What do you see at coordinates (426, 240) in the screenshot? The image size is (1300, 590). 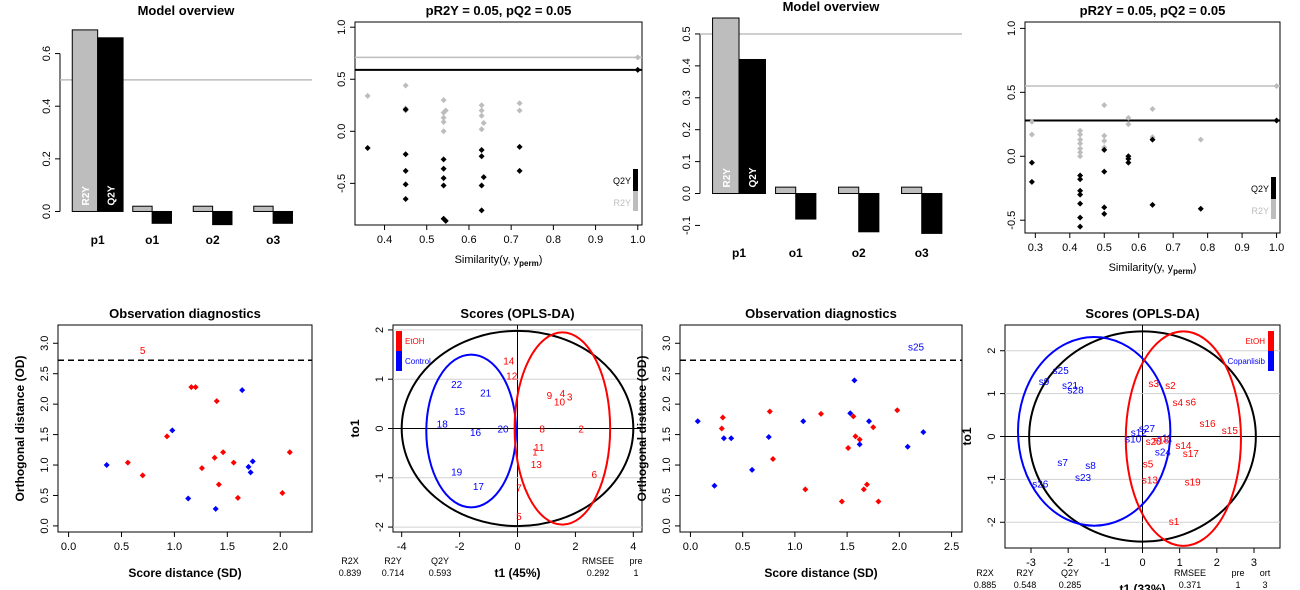 I see `x-tick-label: 0.5` at bounding box center [426, 240].